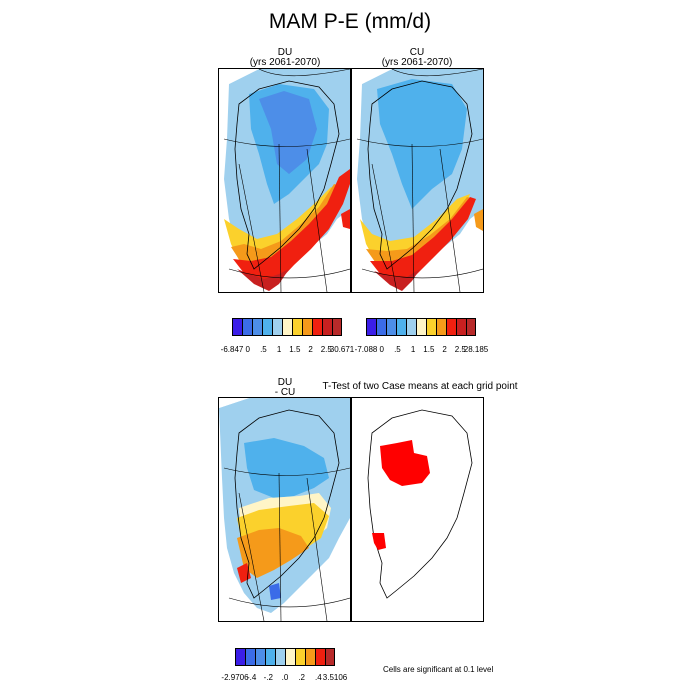 The width and height of the screenshot is (700, 700). What do you see at coordinates (285, 52) in the screenshot?
I see `du-title-line1: DU` at bounding box center [285, 52].